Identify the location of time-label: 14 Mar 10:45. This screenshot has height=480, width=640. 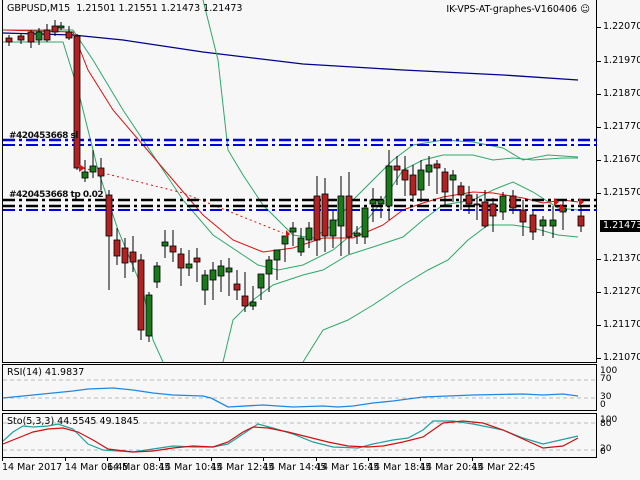
(191, 467).